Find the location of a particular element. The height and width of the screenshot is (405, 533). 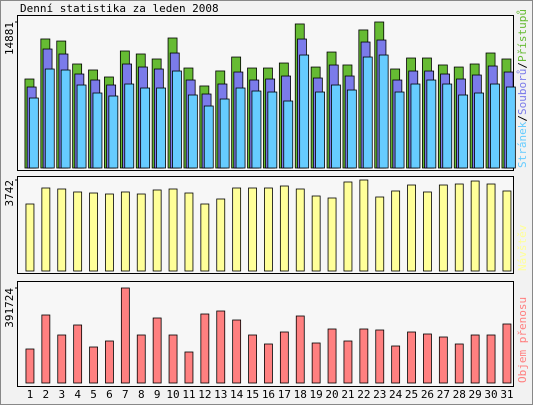

legend-entry: Stránek is located at coordinates (522, 144).